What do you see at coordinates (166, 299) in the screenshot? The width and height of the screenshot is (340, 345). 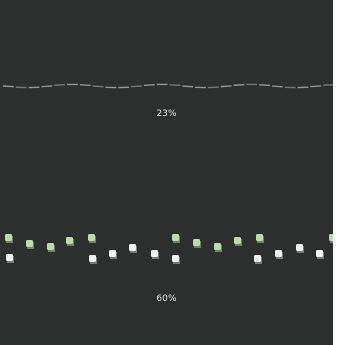 I see `progress-label-bottom: 60%` at bounding box center [166, 299].